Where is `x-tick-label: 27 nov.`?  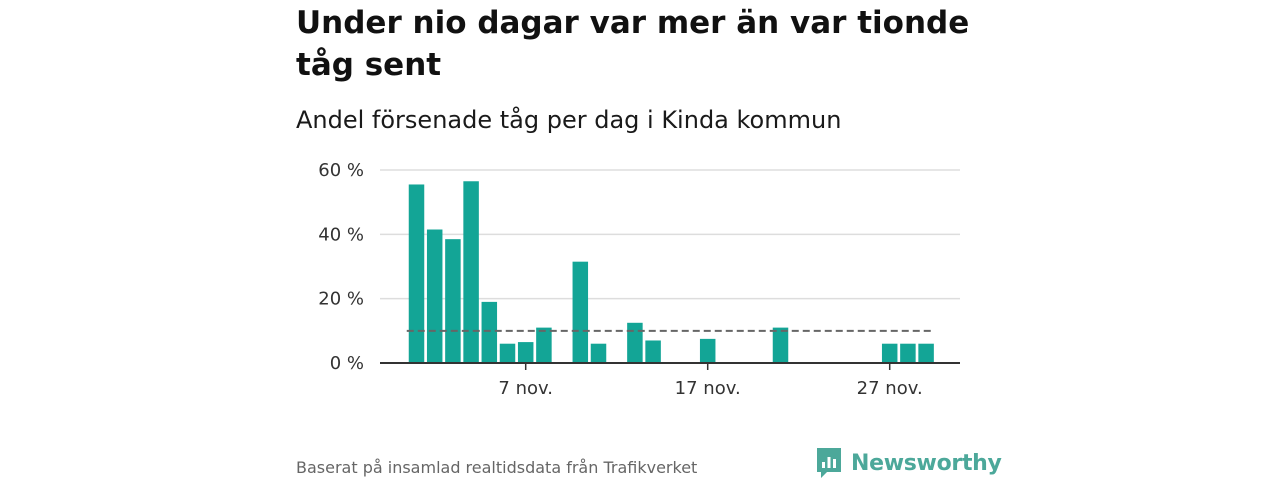
x-tick-label: 27 nov. is located at coordinates (890, 388).